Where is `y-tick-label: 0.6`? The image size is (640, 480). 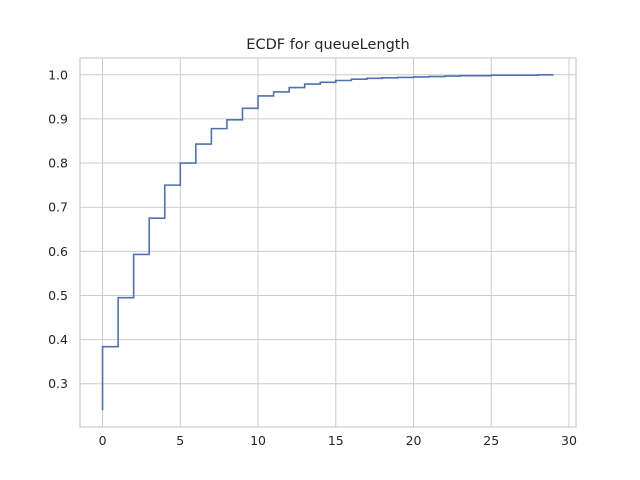 y-tick-label: 0.6 is located at coordinates (58, 251).